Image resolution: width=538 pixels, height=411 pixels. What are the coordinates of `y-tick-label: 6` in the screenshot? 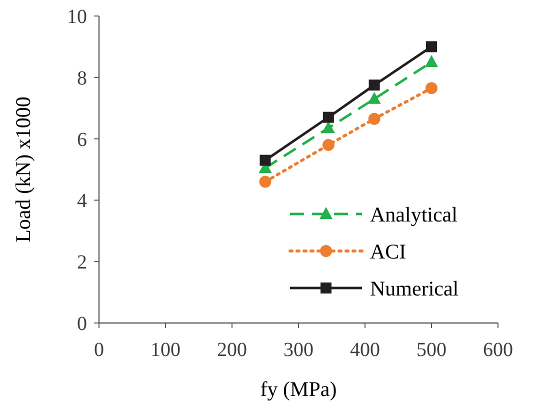 It's located at (82, 139).